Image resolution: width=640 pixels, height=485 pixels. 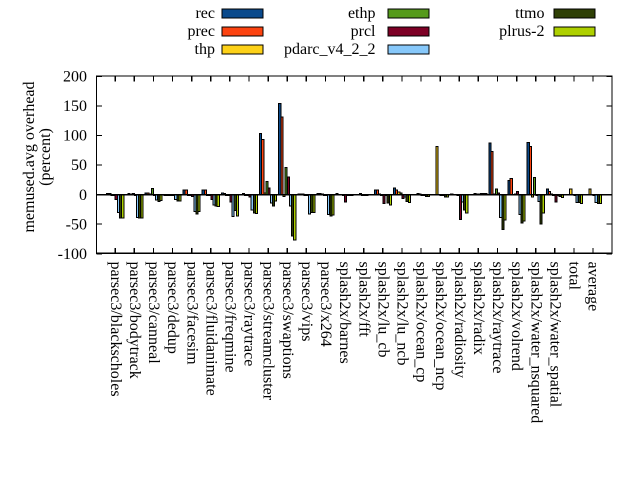 I want to click on svg-text: pdarc_v4_2_2, so click(x=330, y=49).